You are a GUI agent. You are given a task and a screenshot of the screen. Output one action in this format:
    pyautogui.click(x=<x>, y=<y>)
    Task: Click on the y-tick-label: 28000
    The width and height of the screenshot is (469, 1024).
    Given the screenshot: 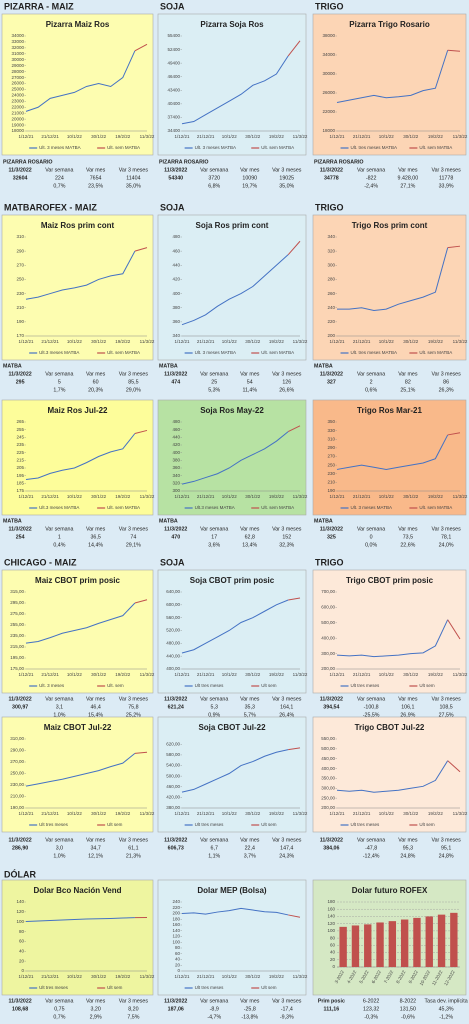 What is the action you would take?
    pyautogui.click(x=17, y=71)
    